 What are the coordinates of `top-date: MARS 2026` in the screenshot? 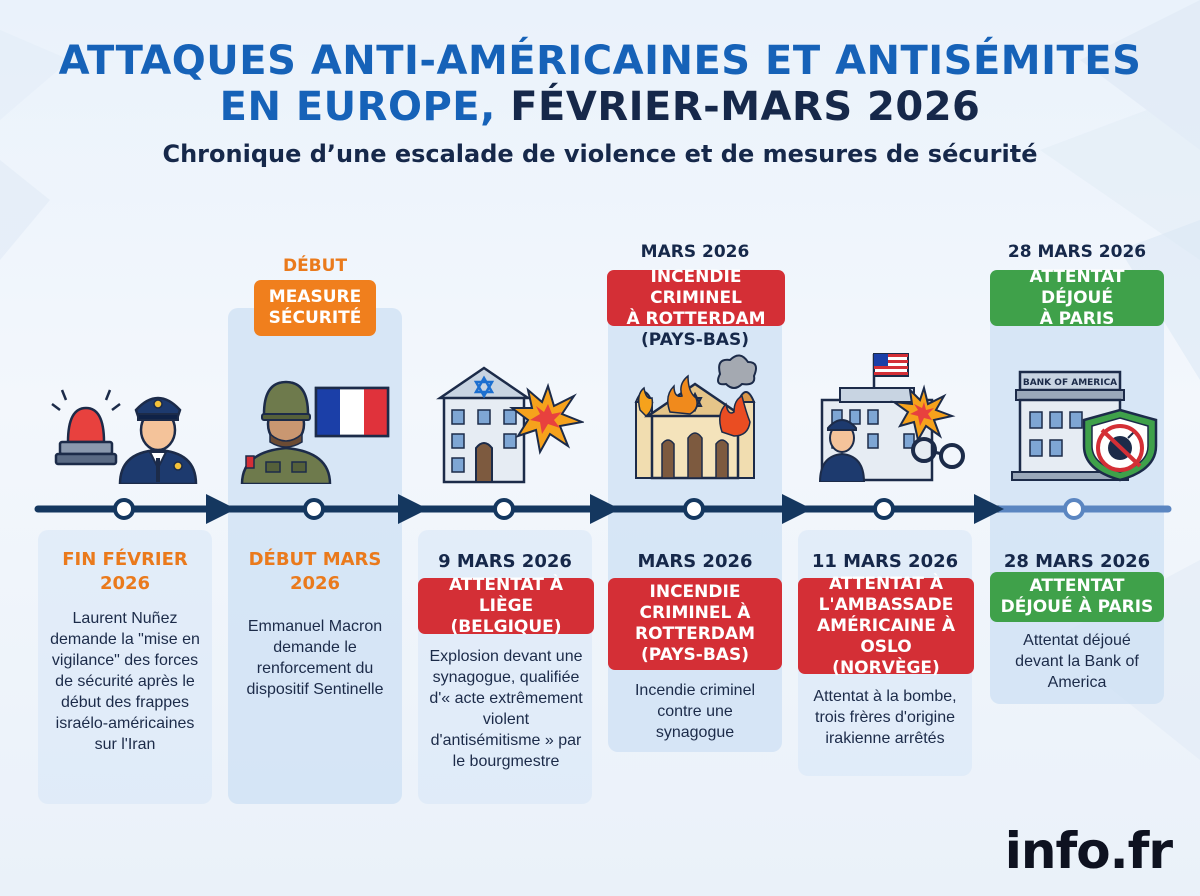 It's located at (695, 252).